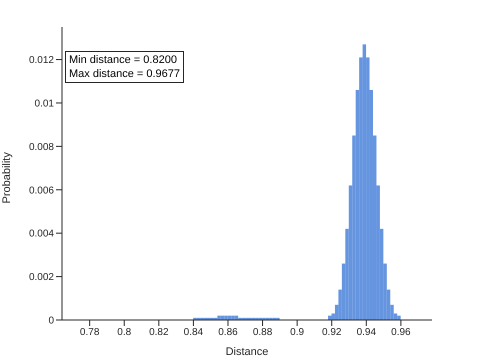  Describe the element at coordinates (124, 332) in the screenshot. I see `x-tick-label: 0.8` at that location.